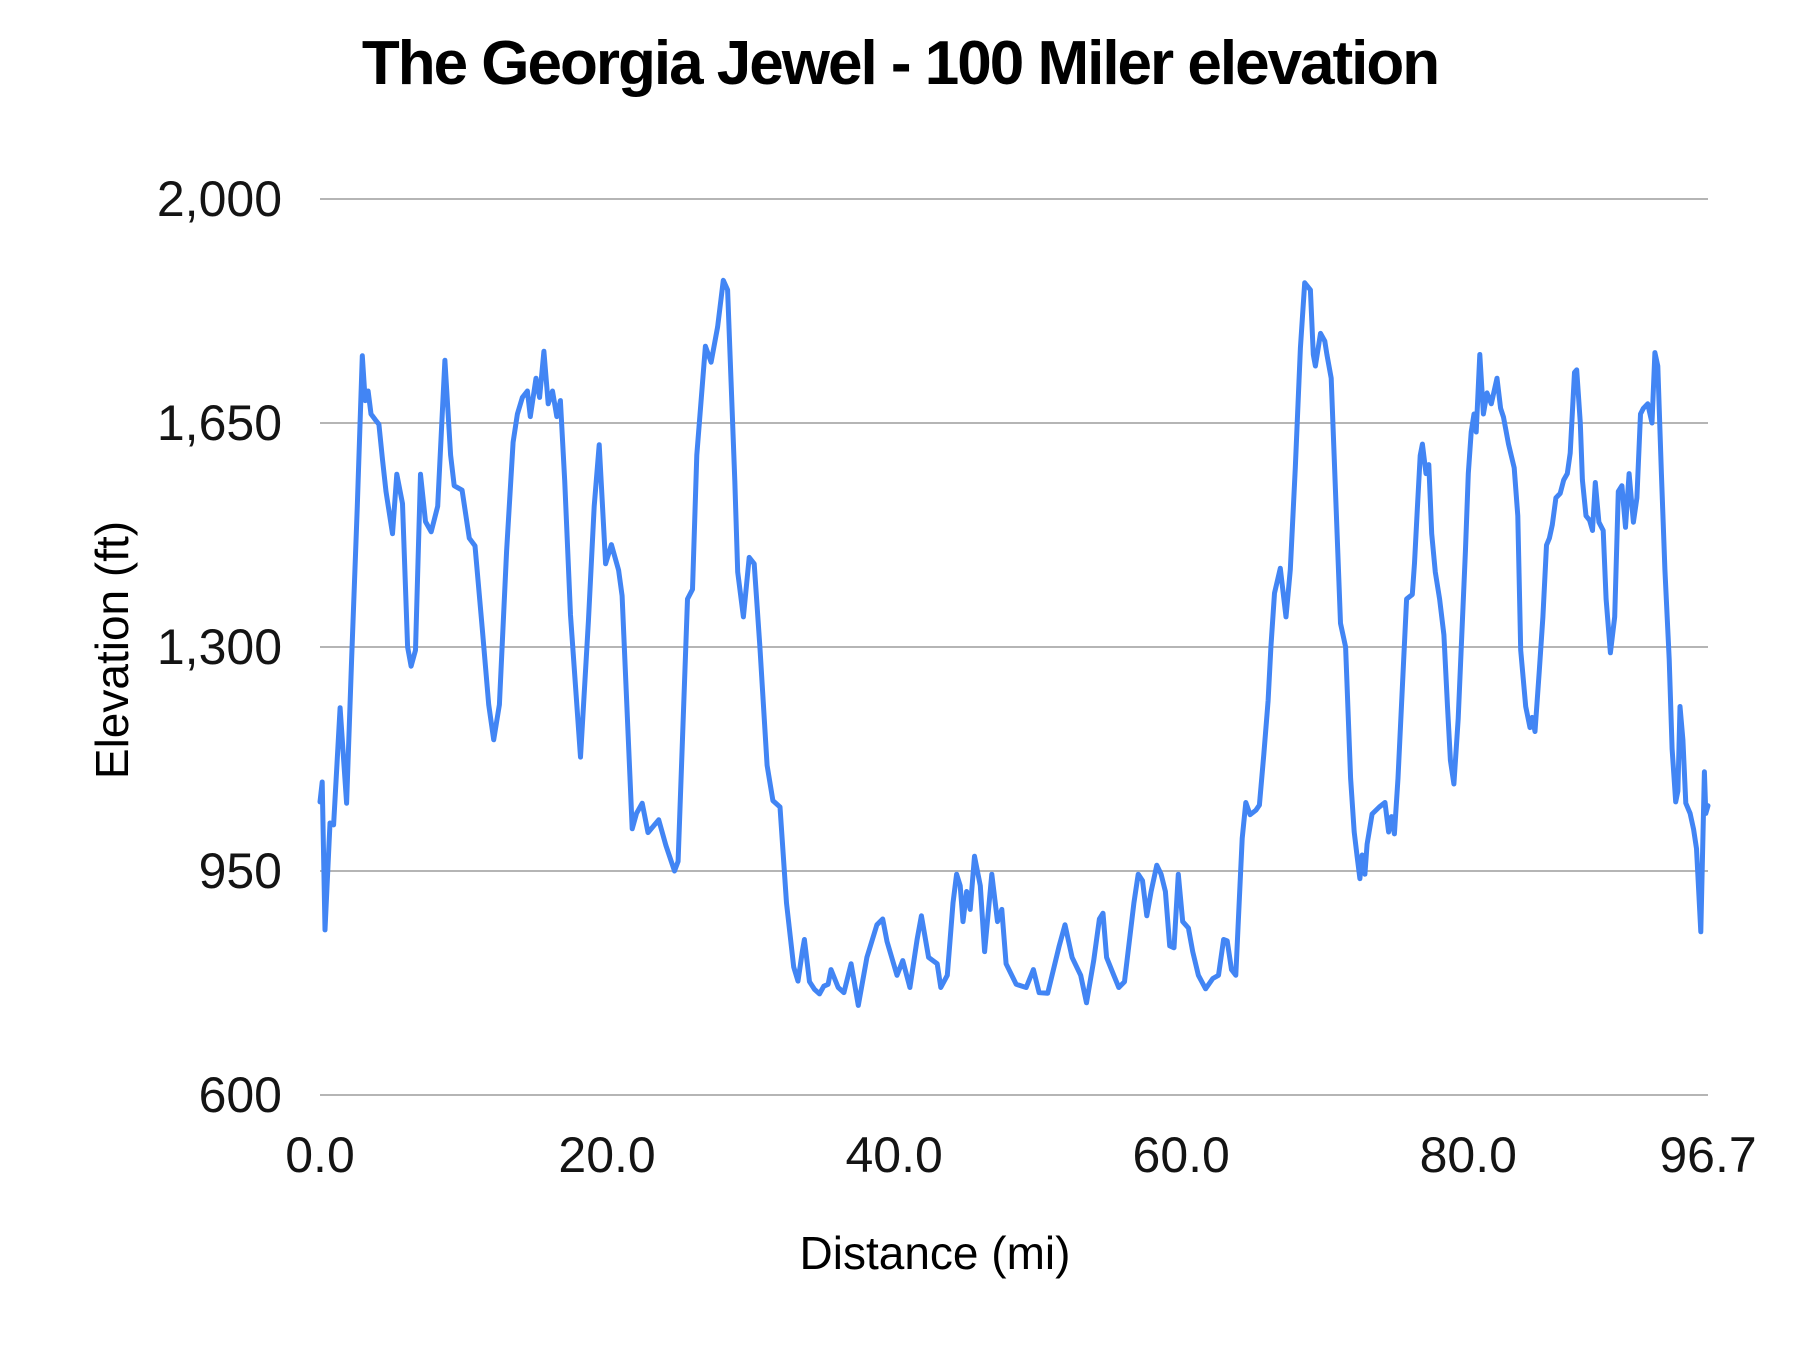  I want to click on x-tick-label: 0.0, so click(320, 1155).